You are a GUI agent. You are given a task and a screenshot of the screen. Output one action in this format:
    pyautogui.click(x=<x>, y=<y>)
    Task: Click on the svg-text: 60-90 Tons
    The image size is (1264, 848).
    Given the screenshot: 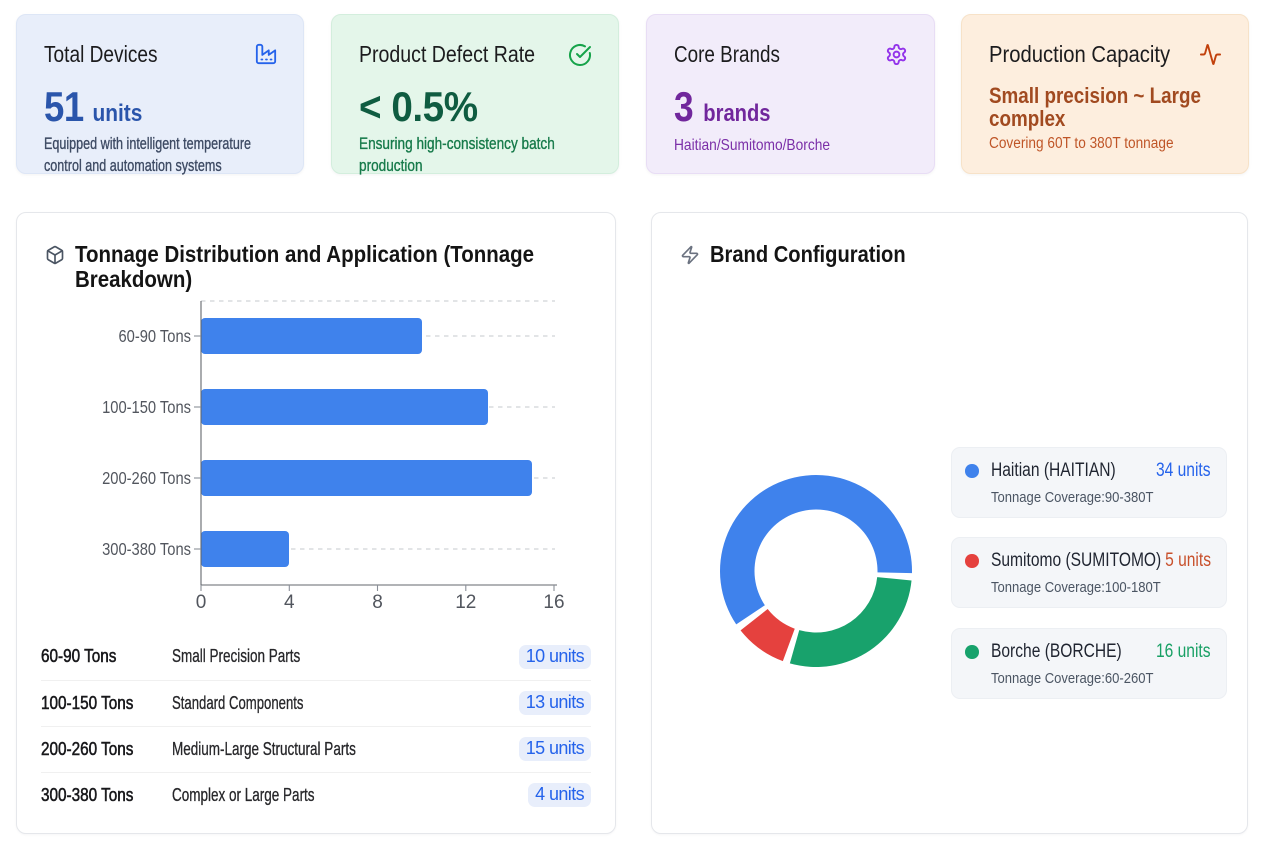 What is the action you would take?
    pyautogui.click(x=155, y=336)
    